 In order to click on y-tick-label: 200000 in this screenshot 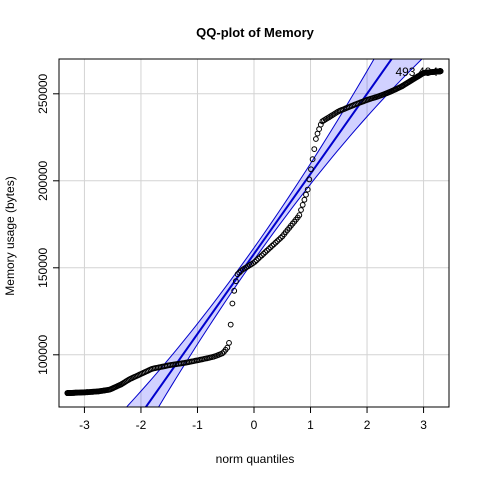, I will do `click(43, 180)`.